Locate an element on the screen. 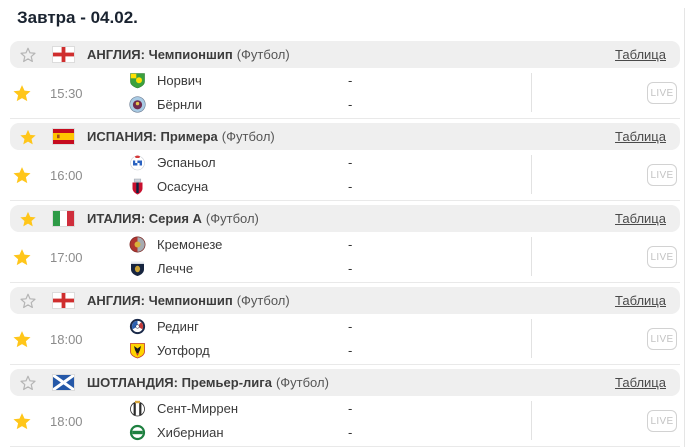  team-name: Сент-Миррен is located at coordinates (198, 408).